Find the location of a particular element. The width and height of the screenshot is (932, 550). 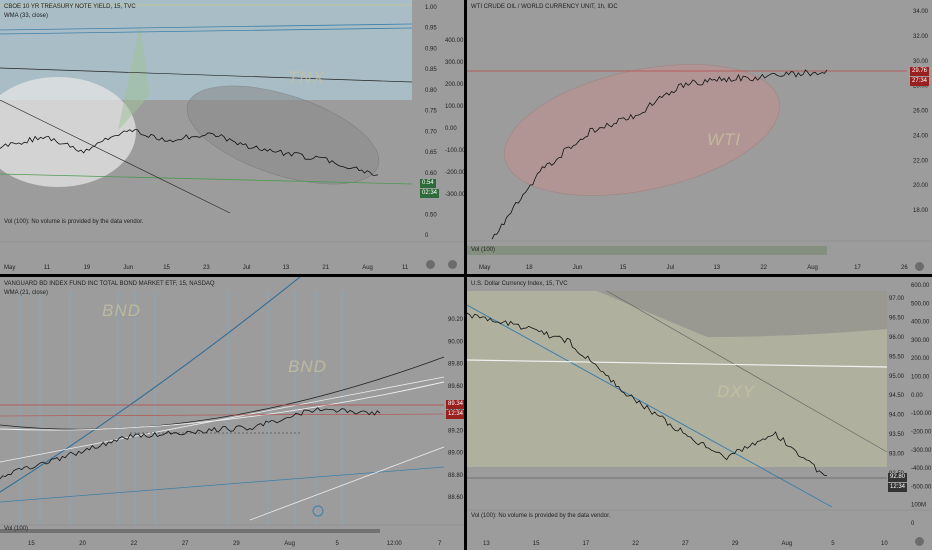

tnx-axis-left-label-11: 0 is located at coordinates (427, 236).